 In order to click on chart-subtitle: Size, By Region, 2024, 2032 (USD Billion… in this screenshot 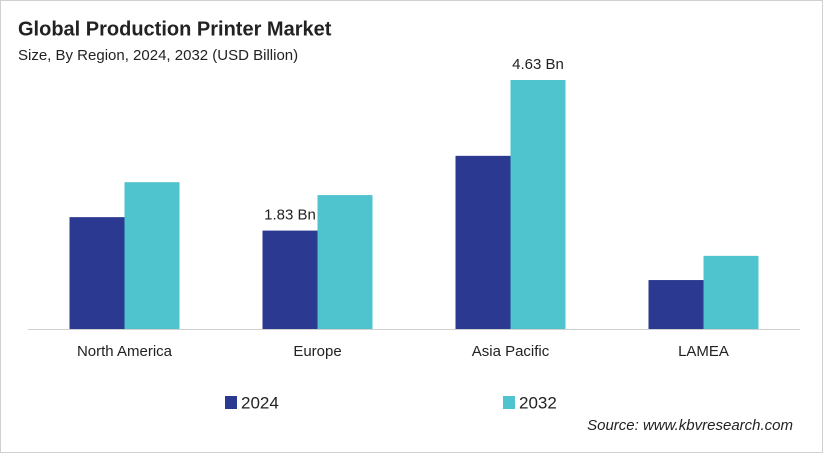, I will do `click(158, 55)`.